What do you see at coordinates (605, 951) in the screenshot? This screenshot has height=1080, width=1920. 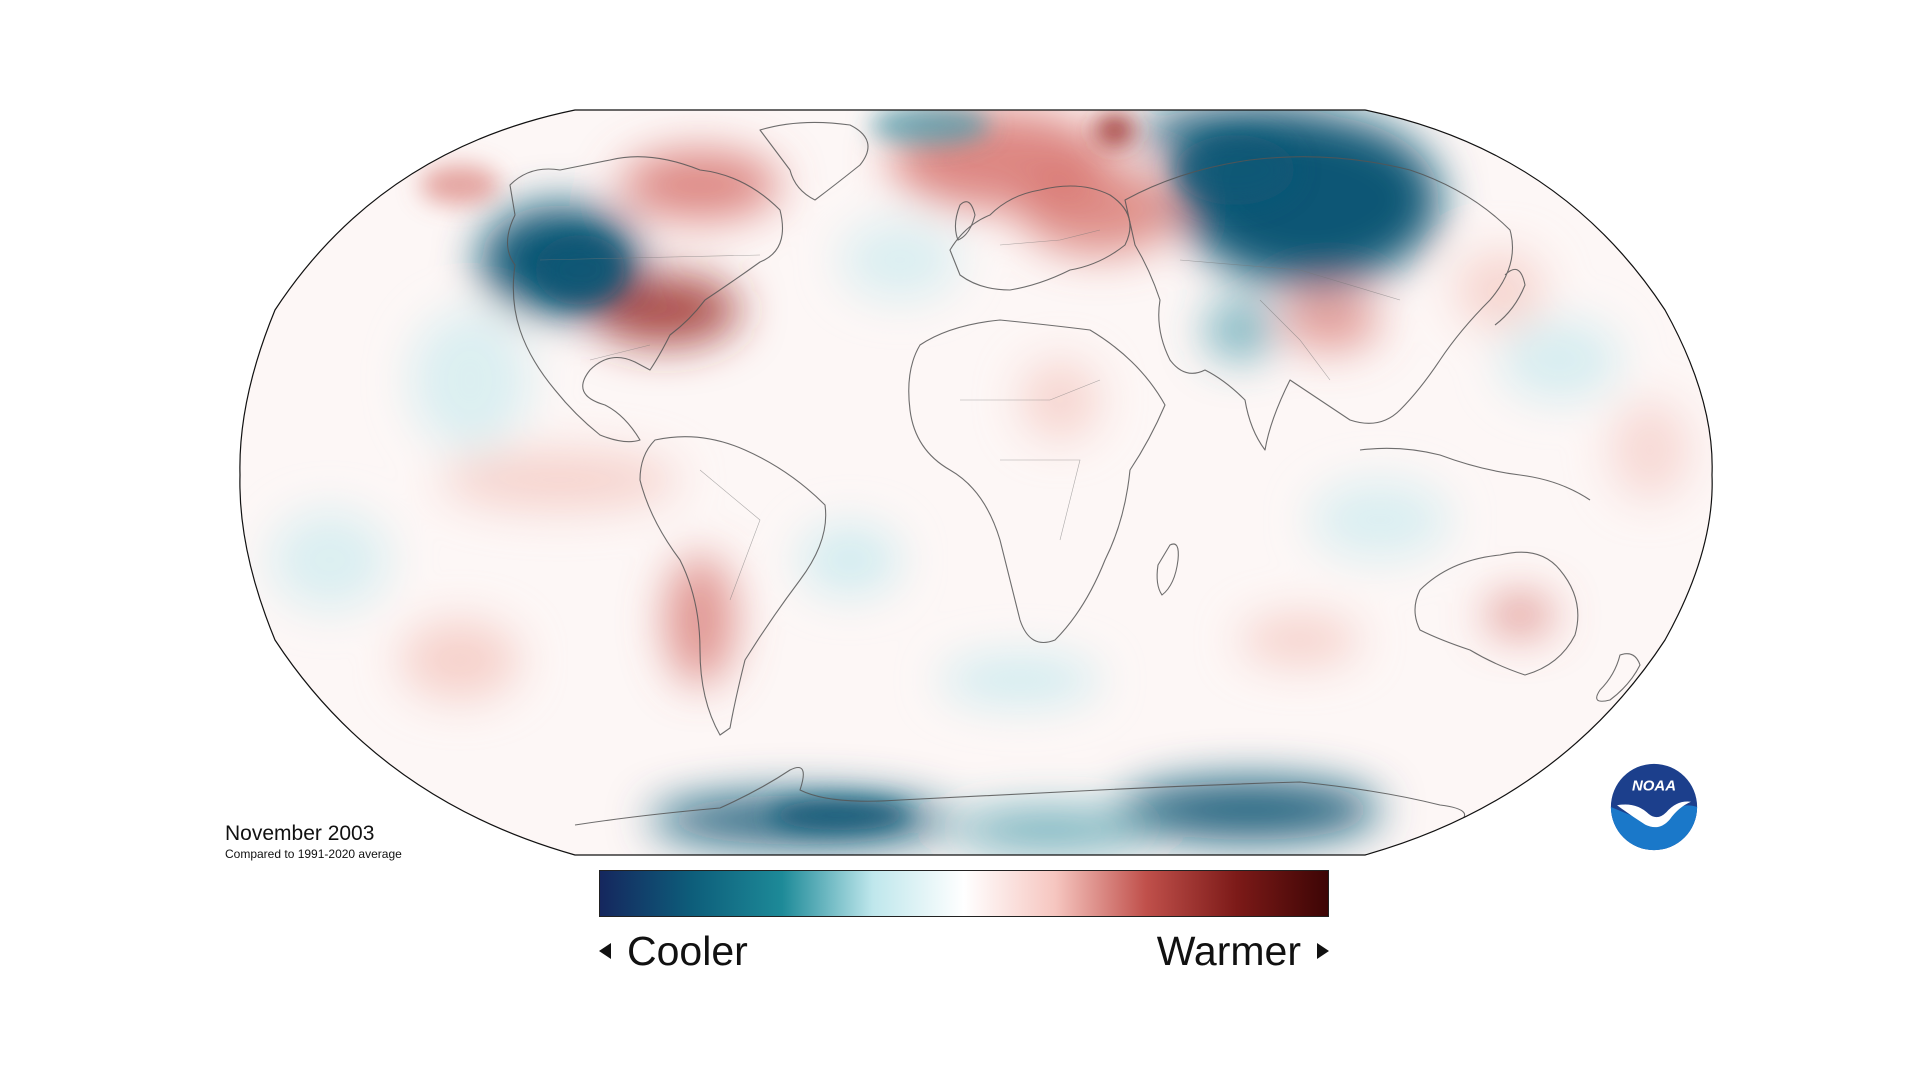 I see `arrow-left-icon` at bounding box center [605, 951].